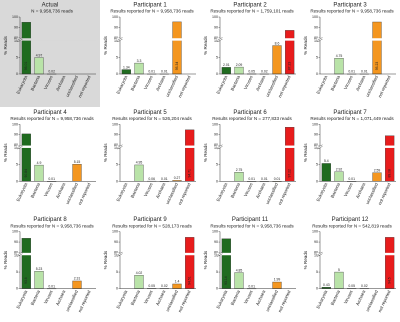  I want to click on panel-title: Participant 3, so click(350, 6).